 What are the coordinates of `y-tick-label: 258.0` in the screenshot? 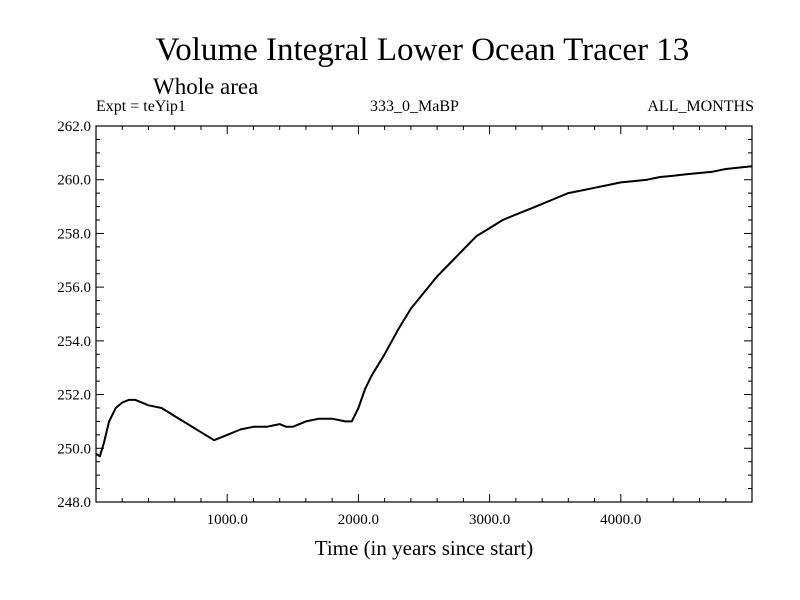 It's located at (74, 234).